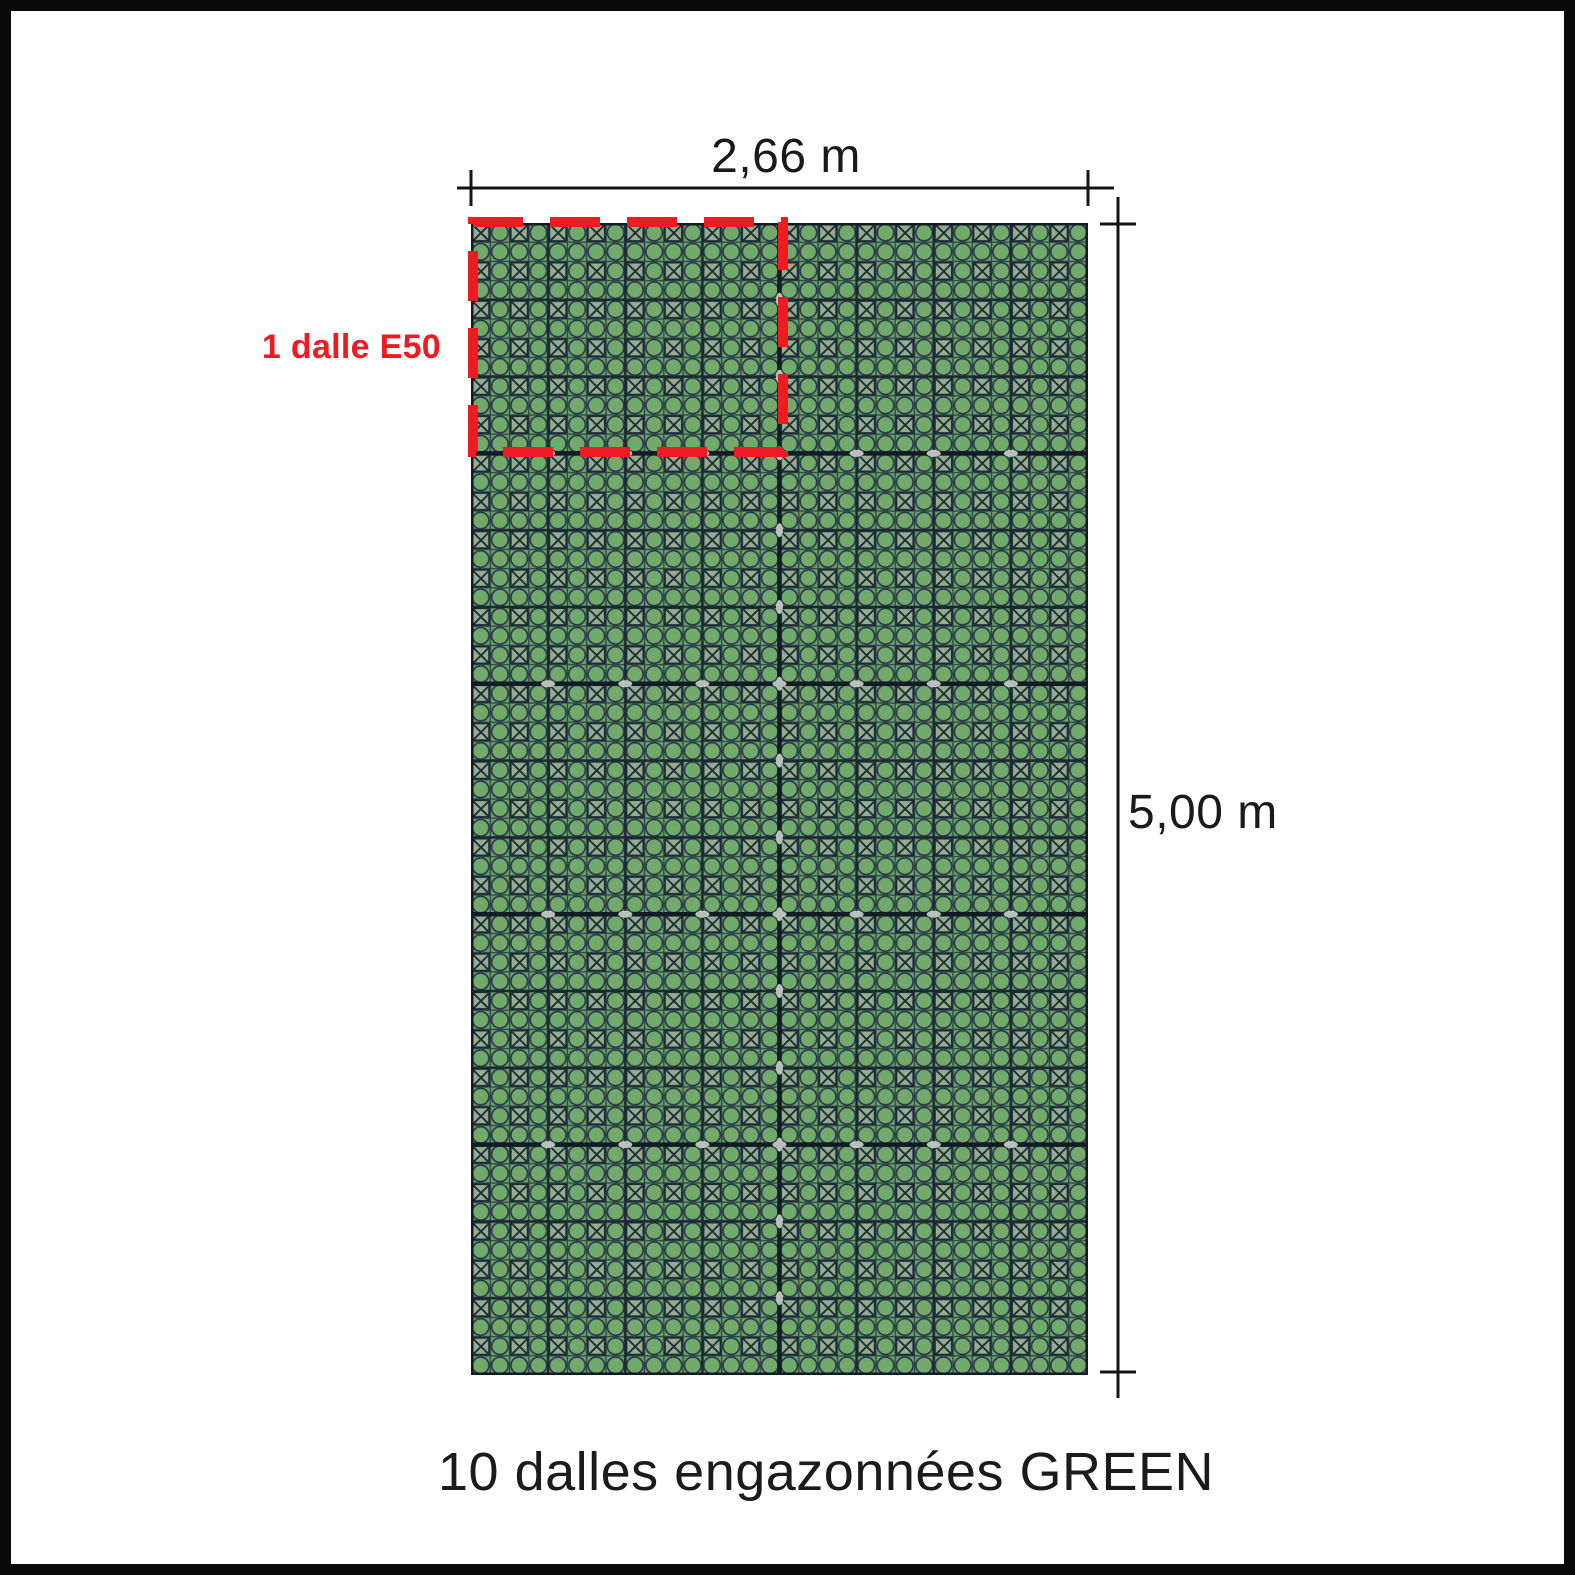  I want to click on caption-label: 10 dalles engazonnées GREEN, so click(826, 1472).